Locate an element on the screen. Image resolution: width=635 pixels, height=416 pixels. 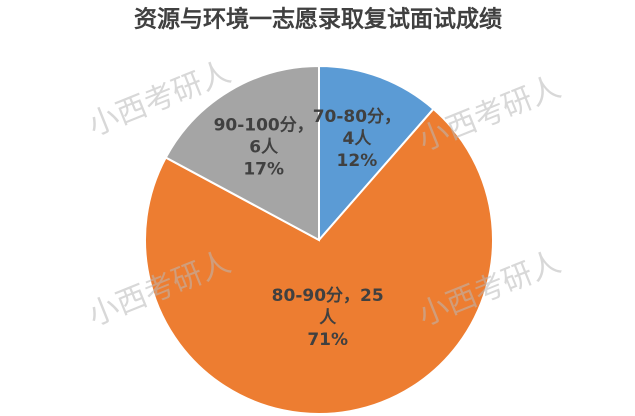
data-label: 12% is located at coordinates (357, 161).